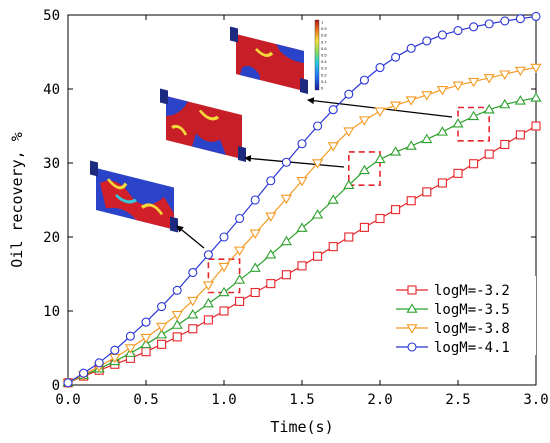 The image size is (550, 443). What do you see at coordinates (535, 400) in the screenshot?
I see `x-tick-label-6: 3.0` at bounding box center [535, 400].